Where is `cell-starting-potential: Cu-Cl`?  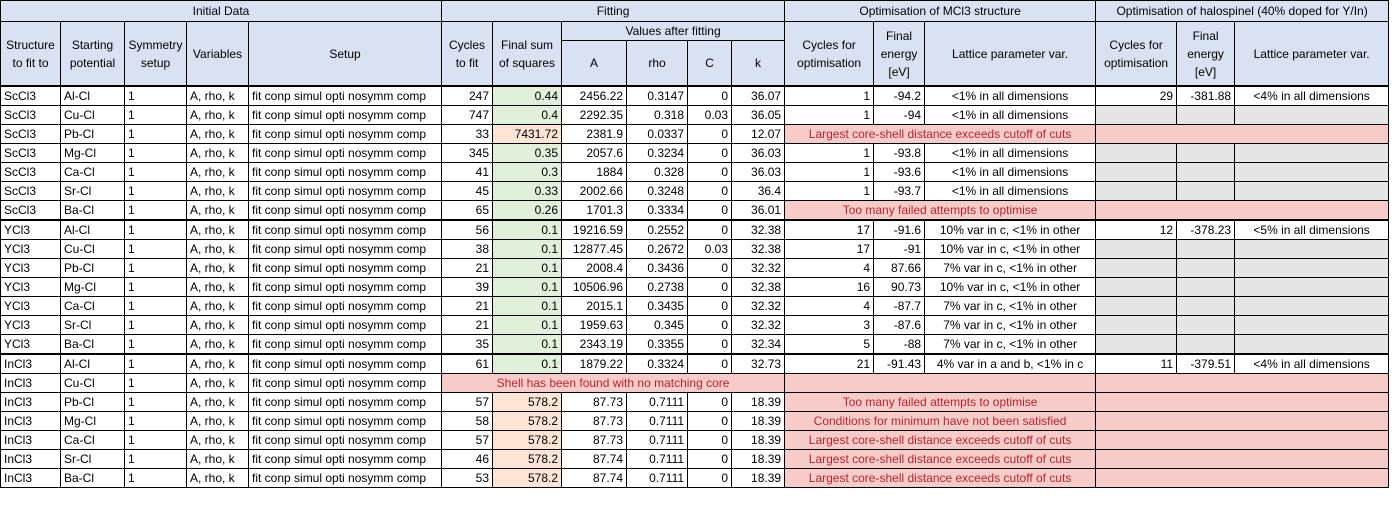 cell-starting-potential: Cu-Cl is located at coordinates (92, 249).